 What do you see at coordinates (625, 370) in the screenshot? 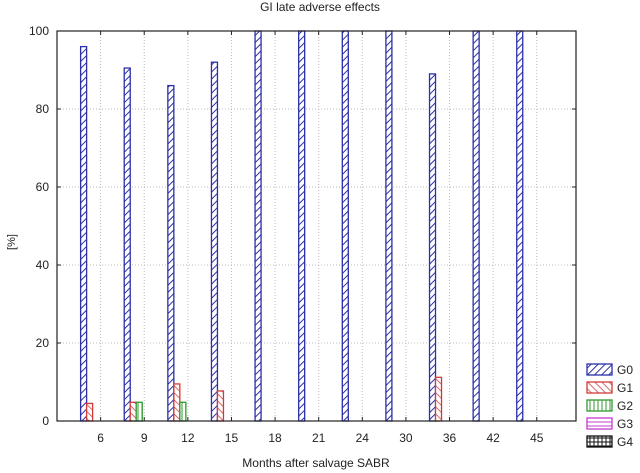
I see `legend-label: G0` at bounding box center [625, 370].